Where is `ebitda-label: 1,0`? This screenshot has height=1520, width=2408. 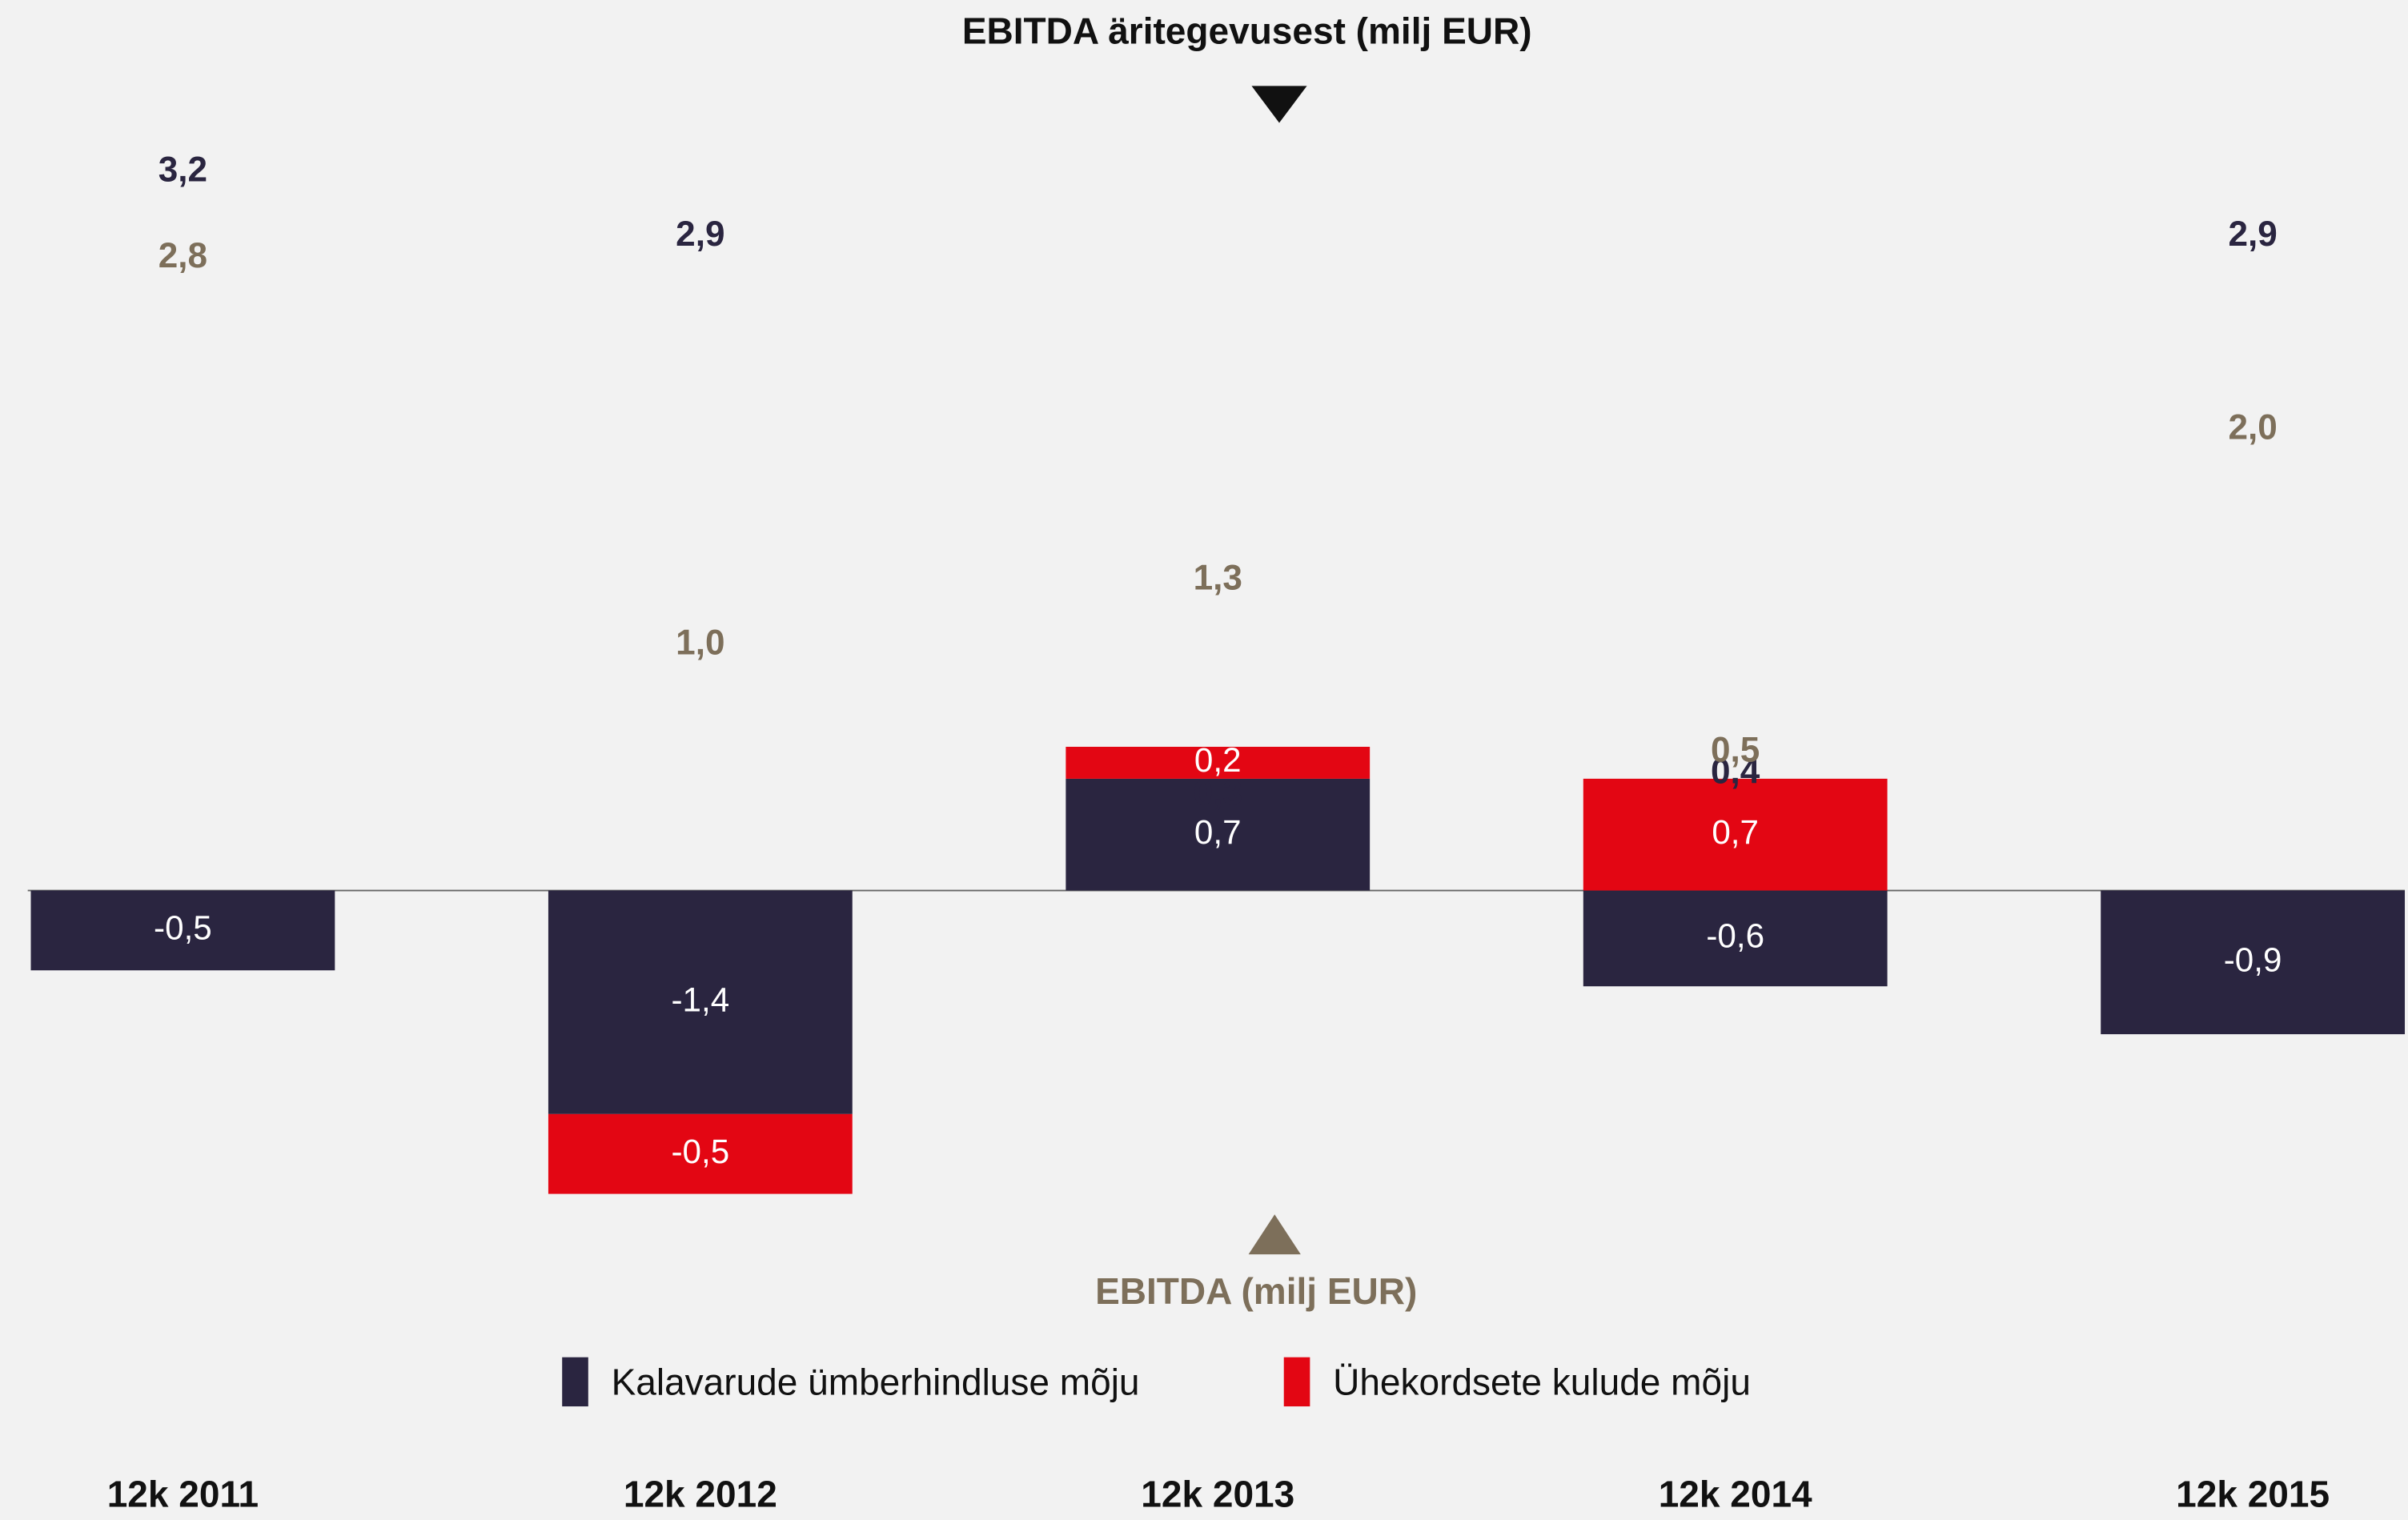 ebitda-label: 1,0 is located at coordinates (700, 642).